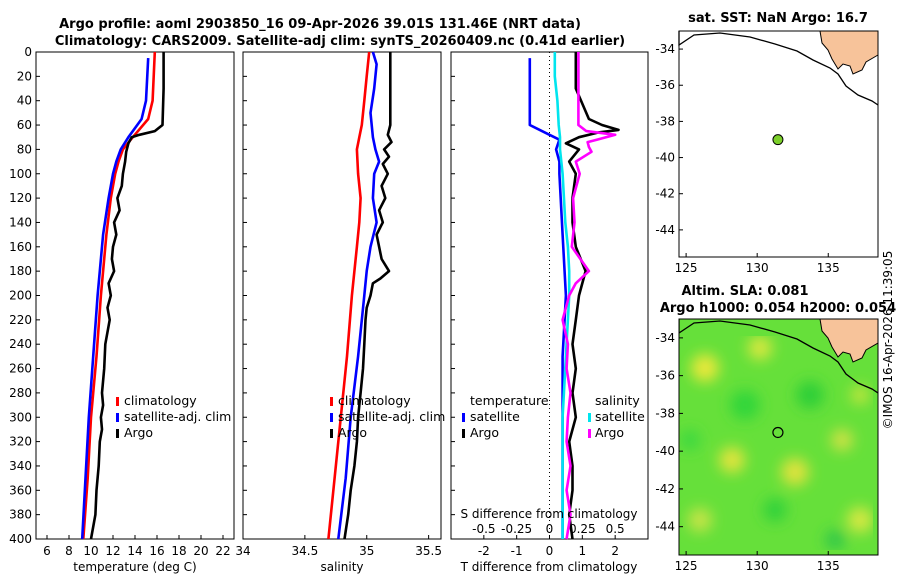 Image resolution: width=900 pixels, height=580 pixels. I want to click on temp-xtick-label: 18, so click(178, 551).